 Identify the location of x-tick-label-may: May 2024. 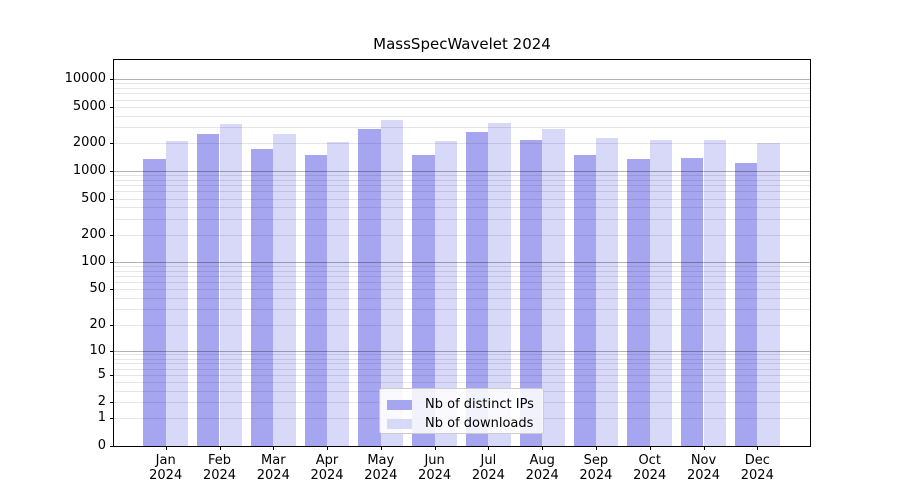
(381, 468).